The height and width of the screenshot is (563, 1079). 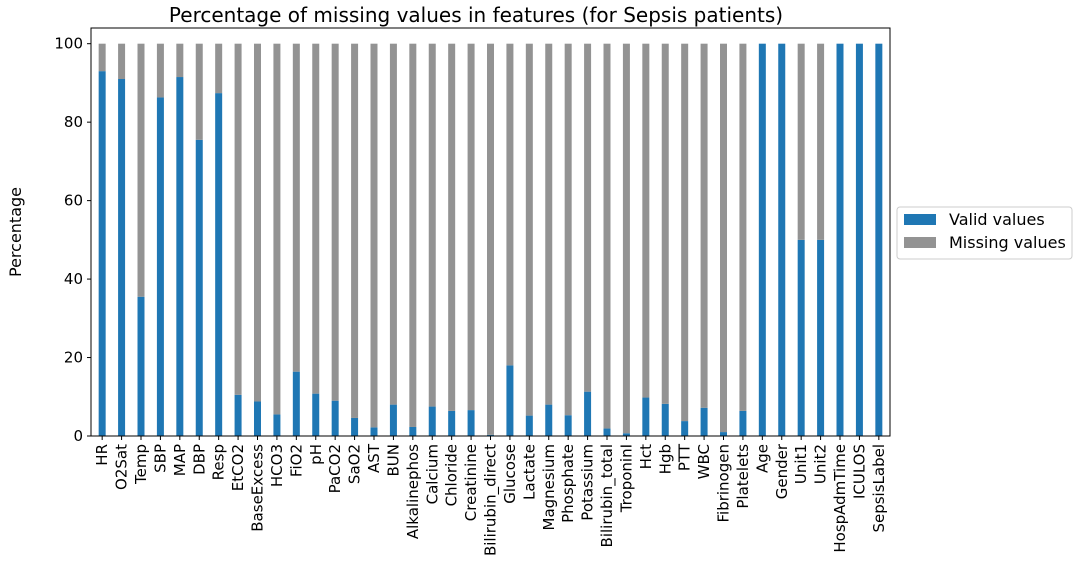 I want to click on x-tick-label: Alkalinephos, so click(x=413, y=491).